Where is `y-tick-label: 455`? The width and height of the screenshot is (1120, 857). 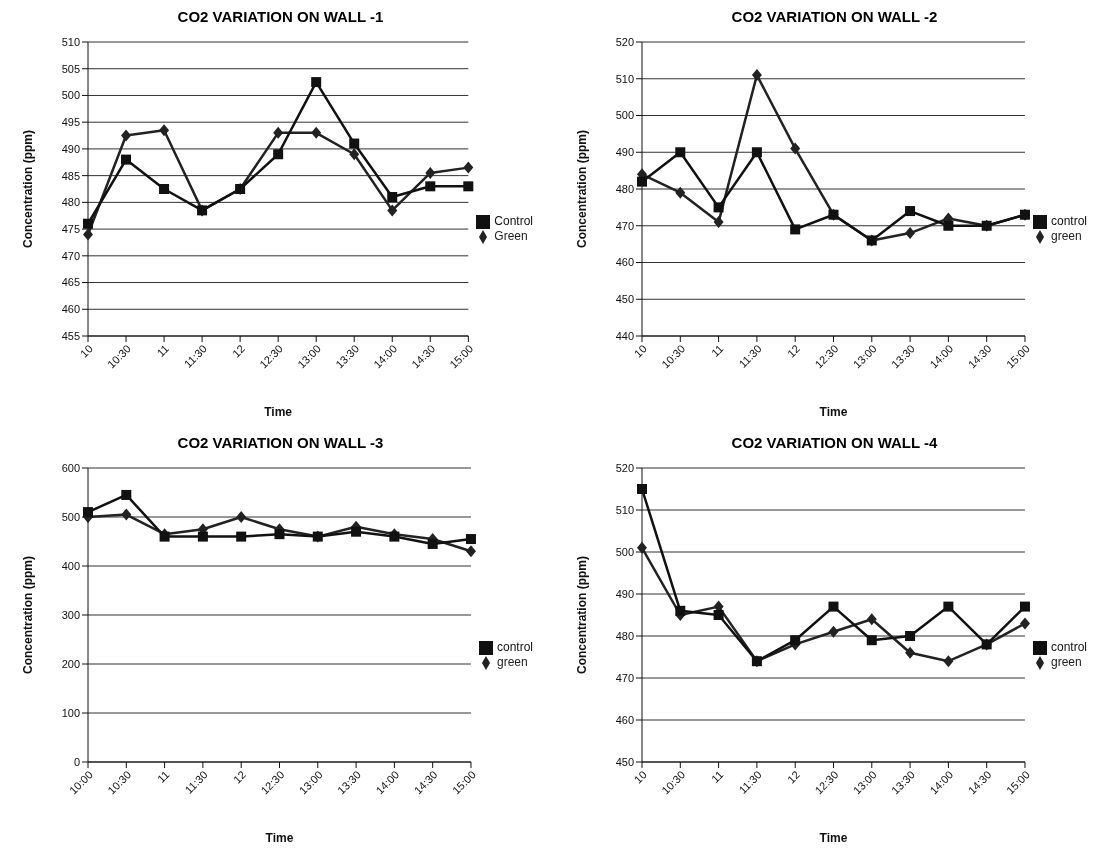 y-tick-label: 455 is located at coordinates (70, 335).